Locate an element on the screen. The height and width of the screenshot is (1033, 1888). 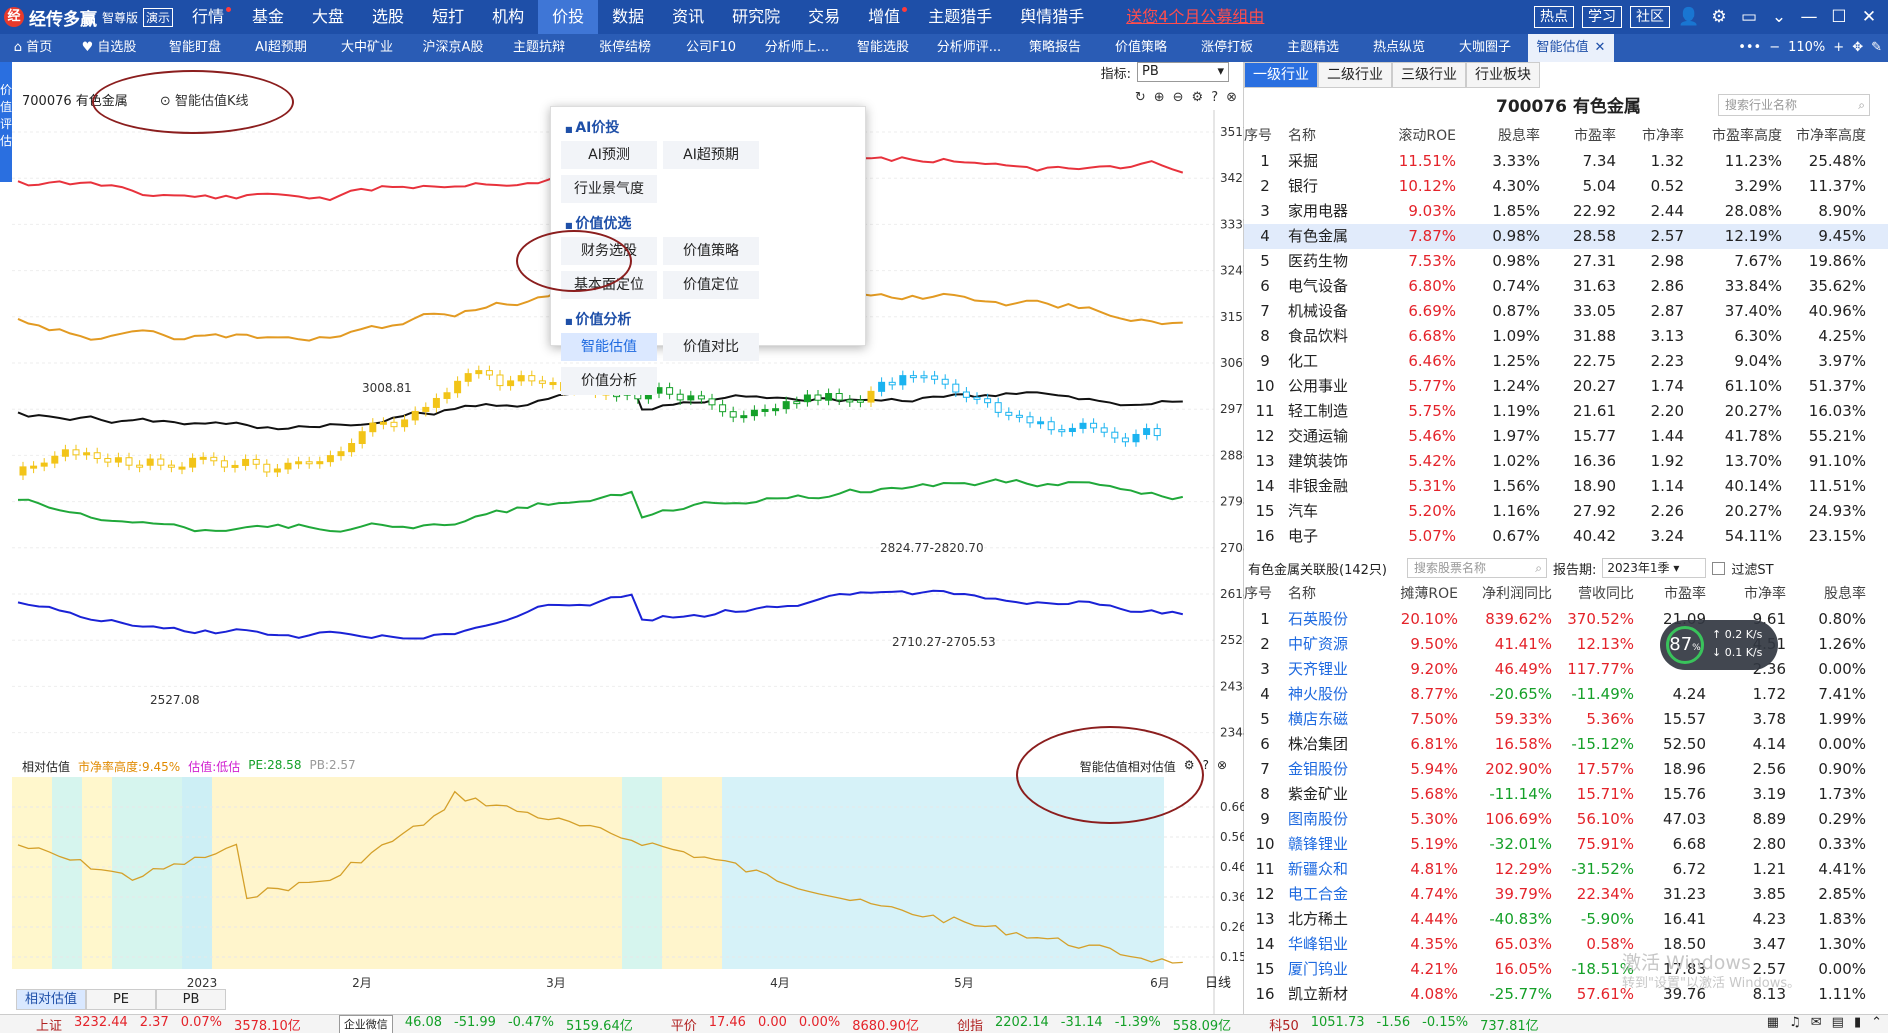
index-quote: 上证 3232.44 2.37 0.07% 3578.10亿 is located at coordinates (168, 1024).